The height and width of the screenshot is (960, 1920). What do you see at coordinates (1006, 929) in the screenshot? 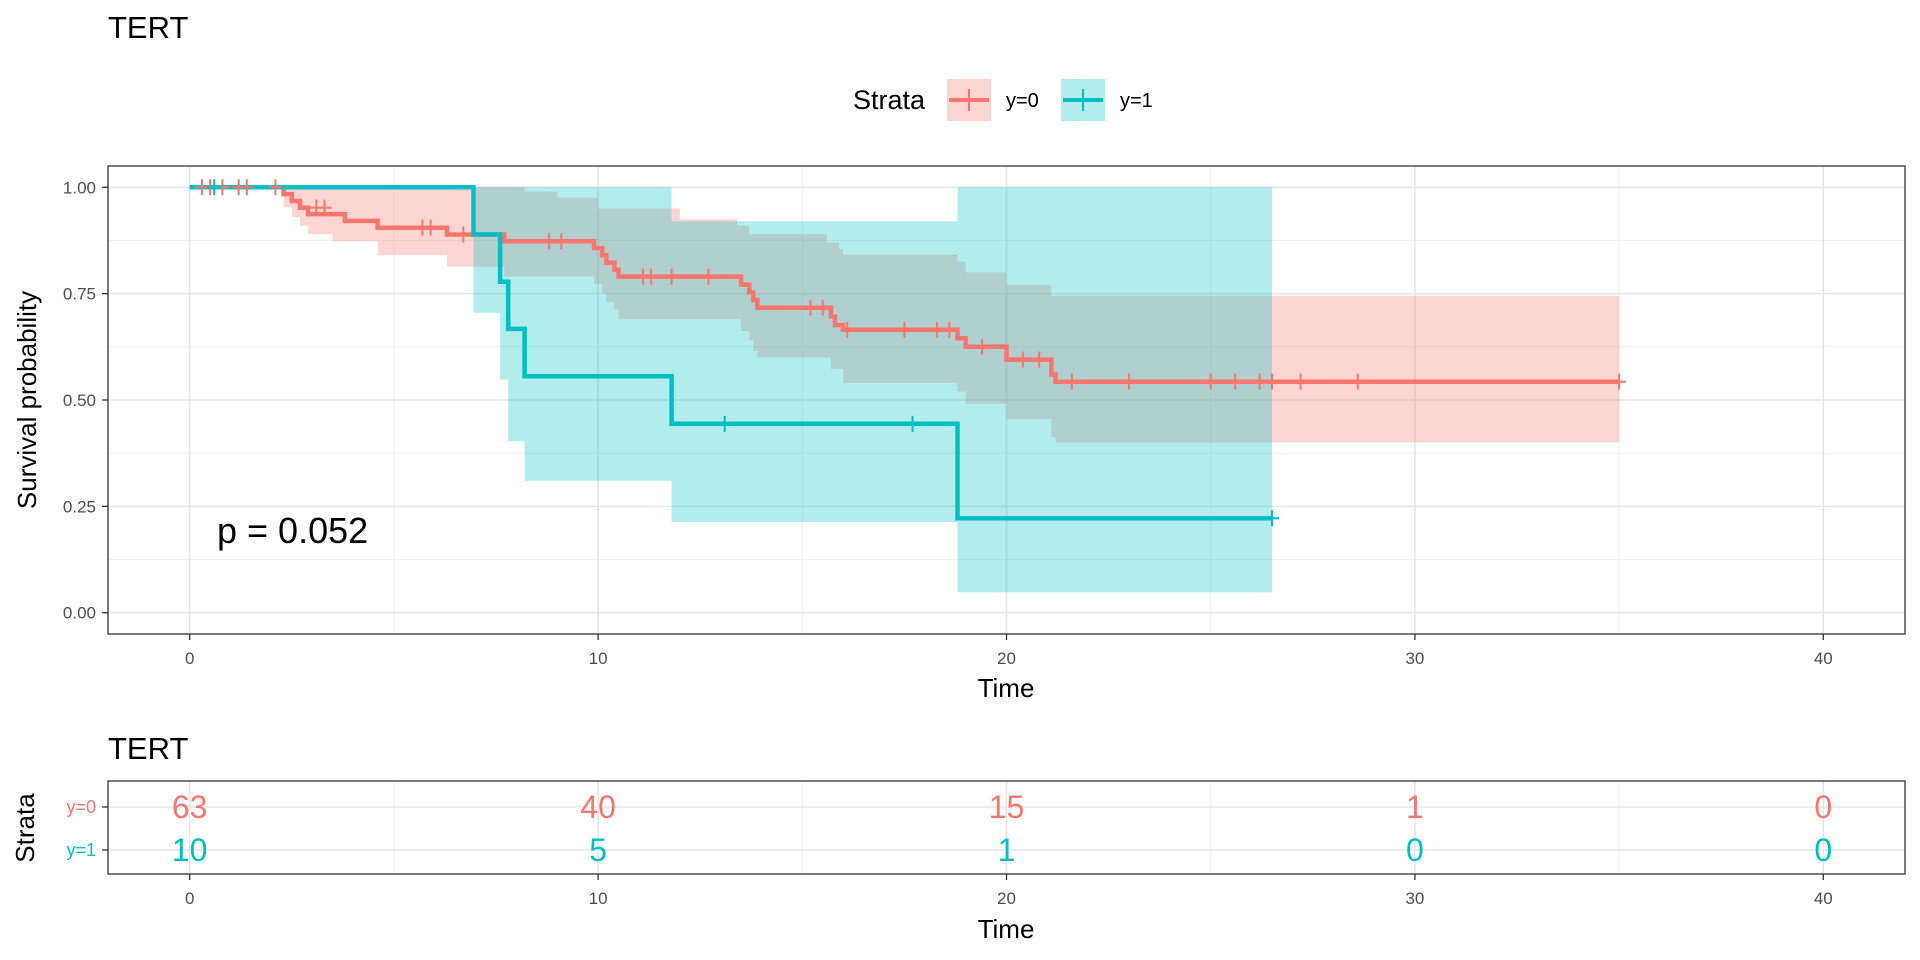
I see `risk-table-x-axis-title: Time` at bounding box center [1006, 929].